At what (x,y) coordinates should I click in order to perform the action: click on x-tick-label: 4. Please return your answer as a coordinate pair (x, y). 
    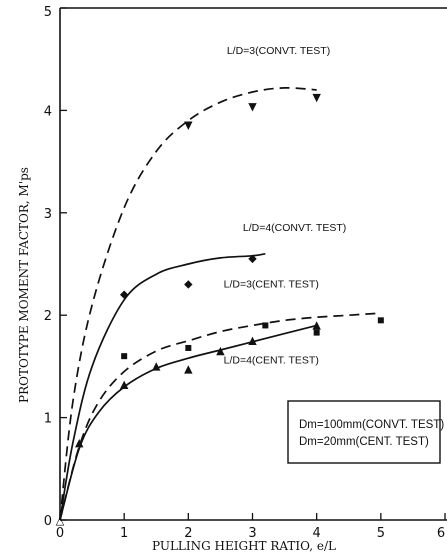
    Looking at the image, I should click on (317, 533).